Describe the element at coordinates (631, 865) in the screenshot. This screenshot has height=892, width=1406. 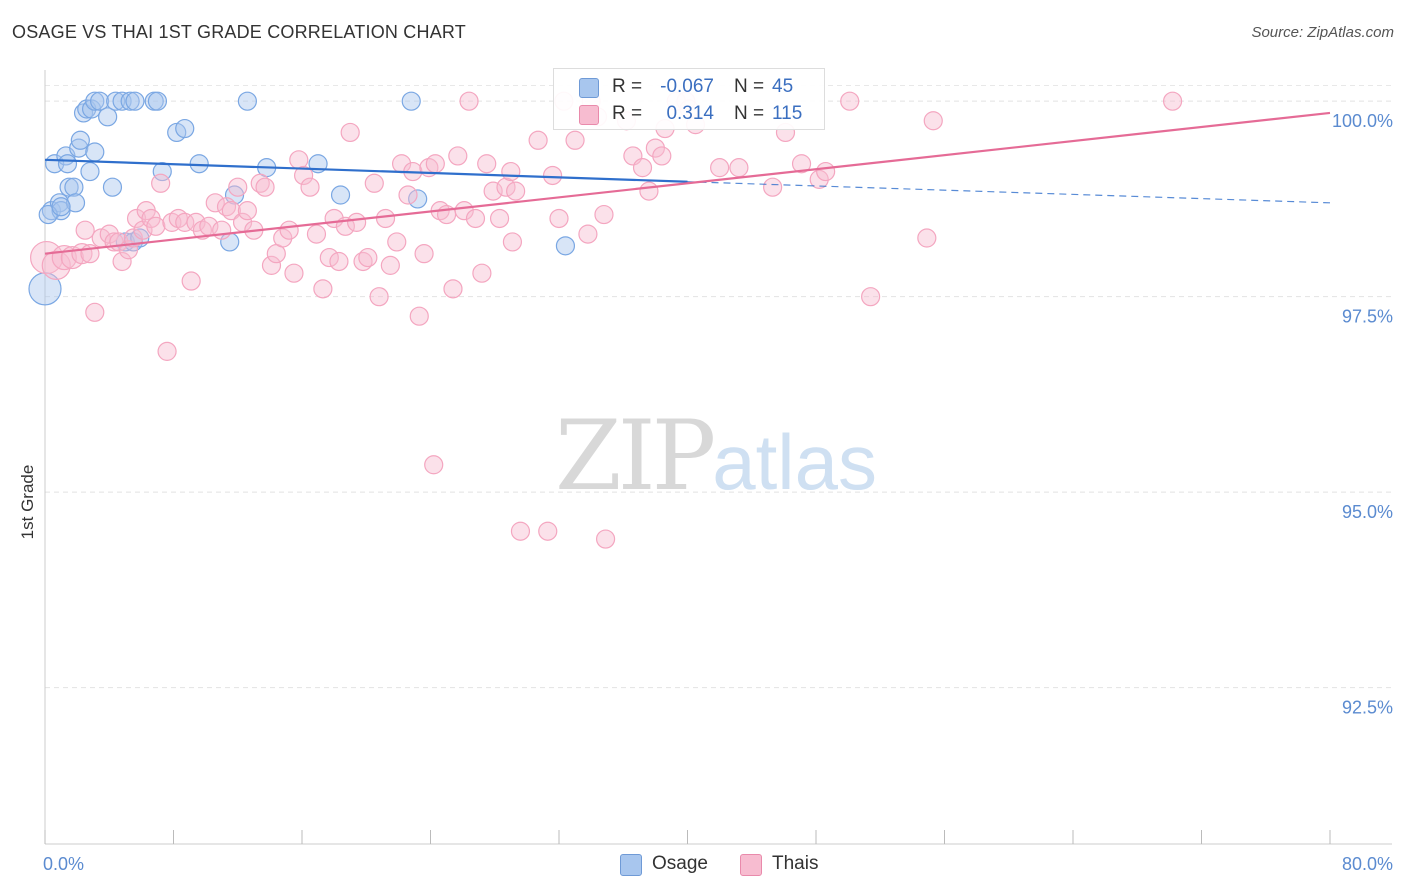
I see `osage-legend-swatch` at that location.